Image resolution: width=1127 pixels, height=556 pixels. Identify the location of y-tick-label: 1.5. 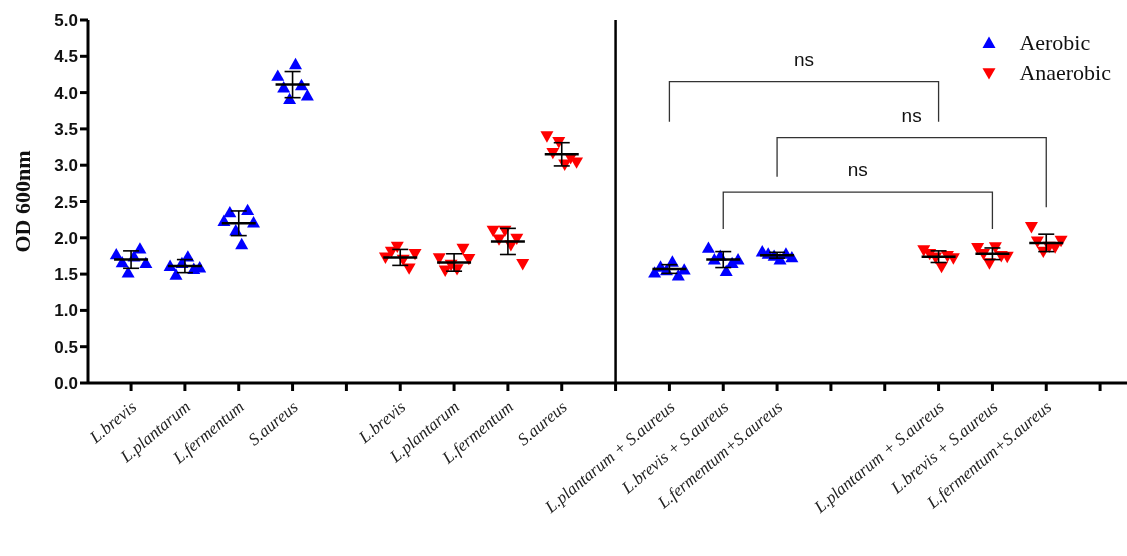
(66, 275).